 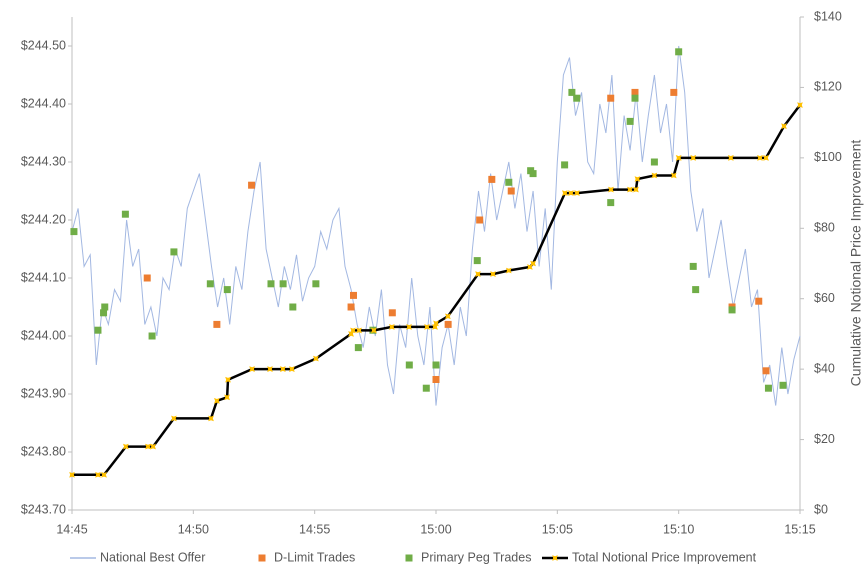 What do you see at coordinates (43, 509) in the screenshot?
I see `y-tick-label: $243.70` at bounding box center [43, 509].